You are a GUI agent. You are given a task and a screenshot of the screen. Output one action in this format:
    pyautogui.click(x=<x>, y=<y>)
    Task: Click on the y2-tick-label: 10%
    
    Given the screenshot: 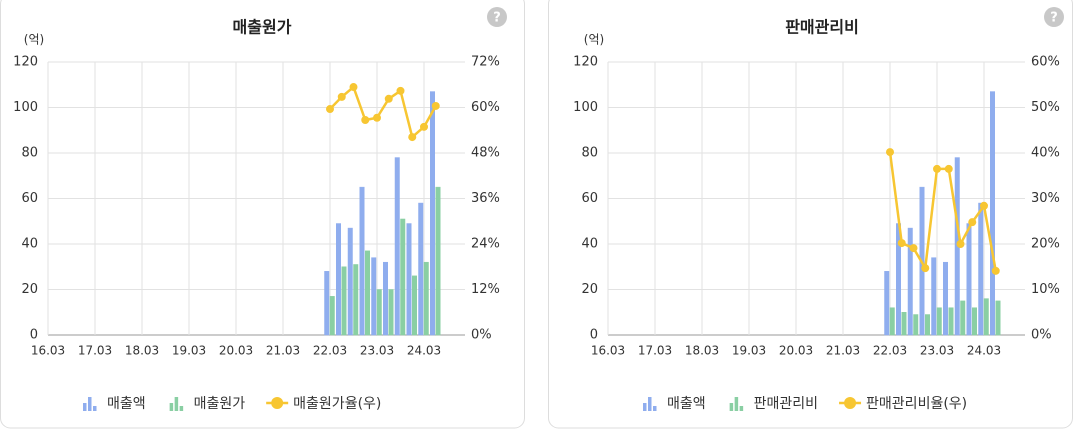 What is the action you would take?
    pyautogui.click(x=1045, y=289)
    